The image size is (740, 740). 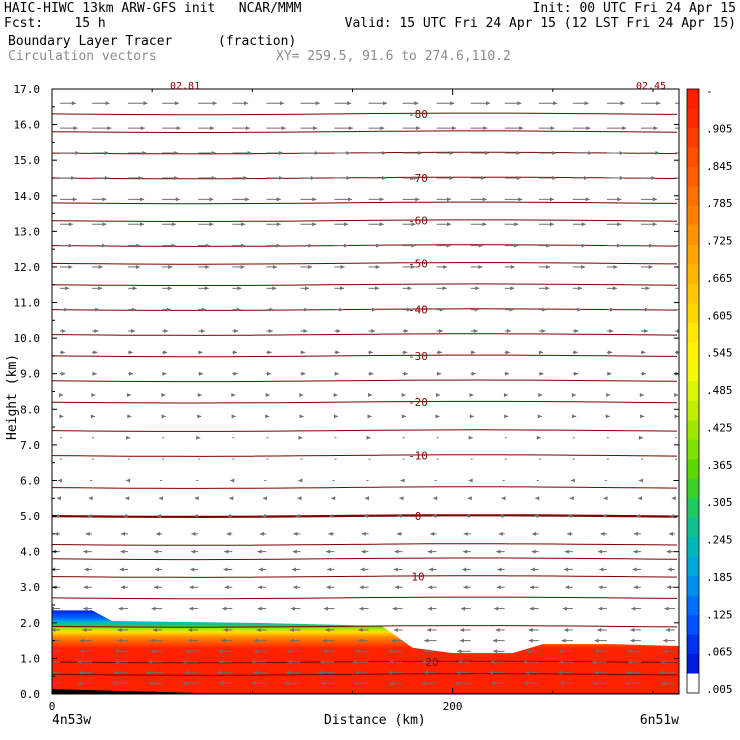 I want to click on x-left-end-label: 4n53w, so click(x=71, y=720).